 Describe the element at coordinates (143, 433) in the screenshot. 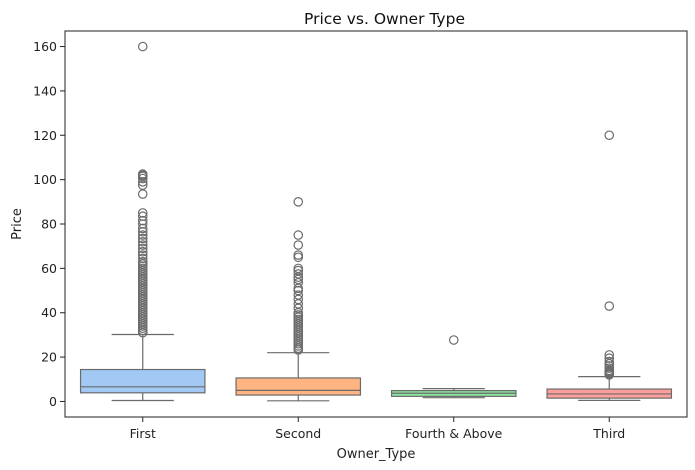

I see `x-tick-label: First` at that location.